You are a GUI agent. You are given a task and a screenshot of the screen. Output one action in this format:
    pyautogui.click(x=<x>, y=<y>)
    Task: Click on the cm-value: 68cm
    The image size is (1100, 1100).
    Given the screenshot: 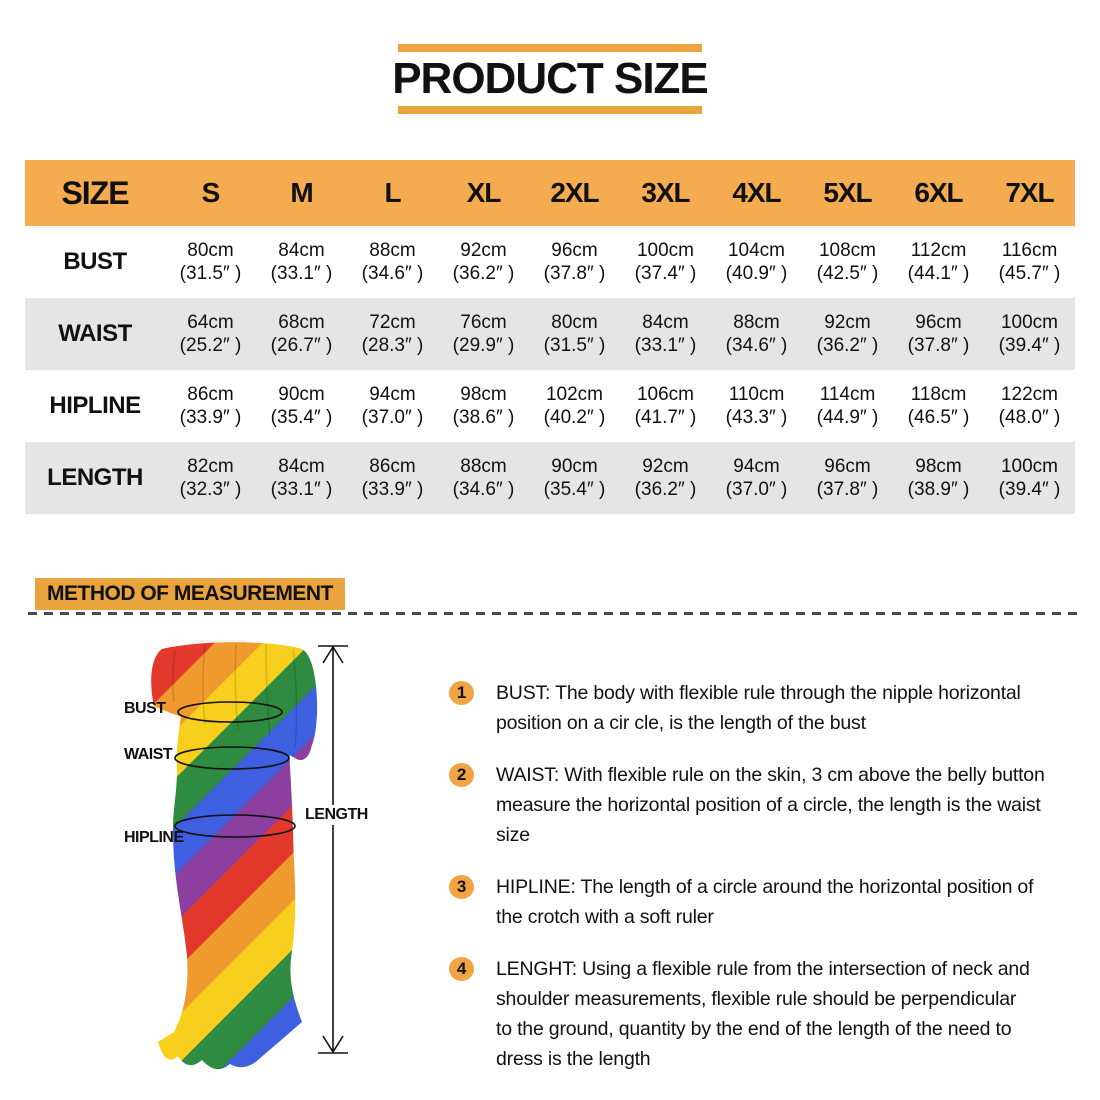 What is the action you would take?
    pyautogui.click(x=301, y=322)
    